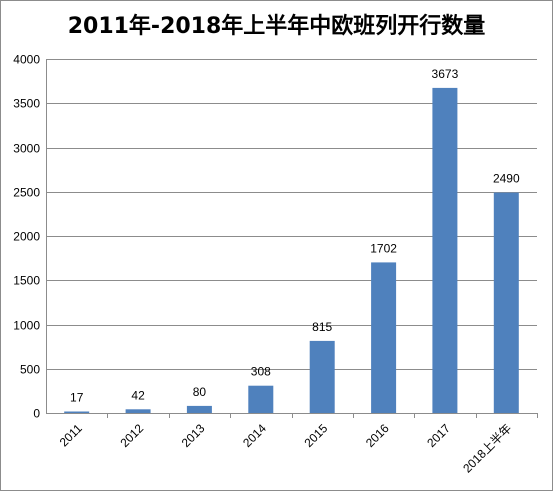 Image resolution: width=553 pixels, height=491 pixels. I want to click on x-tick-label: 2018上半年, so click(487, 448).